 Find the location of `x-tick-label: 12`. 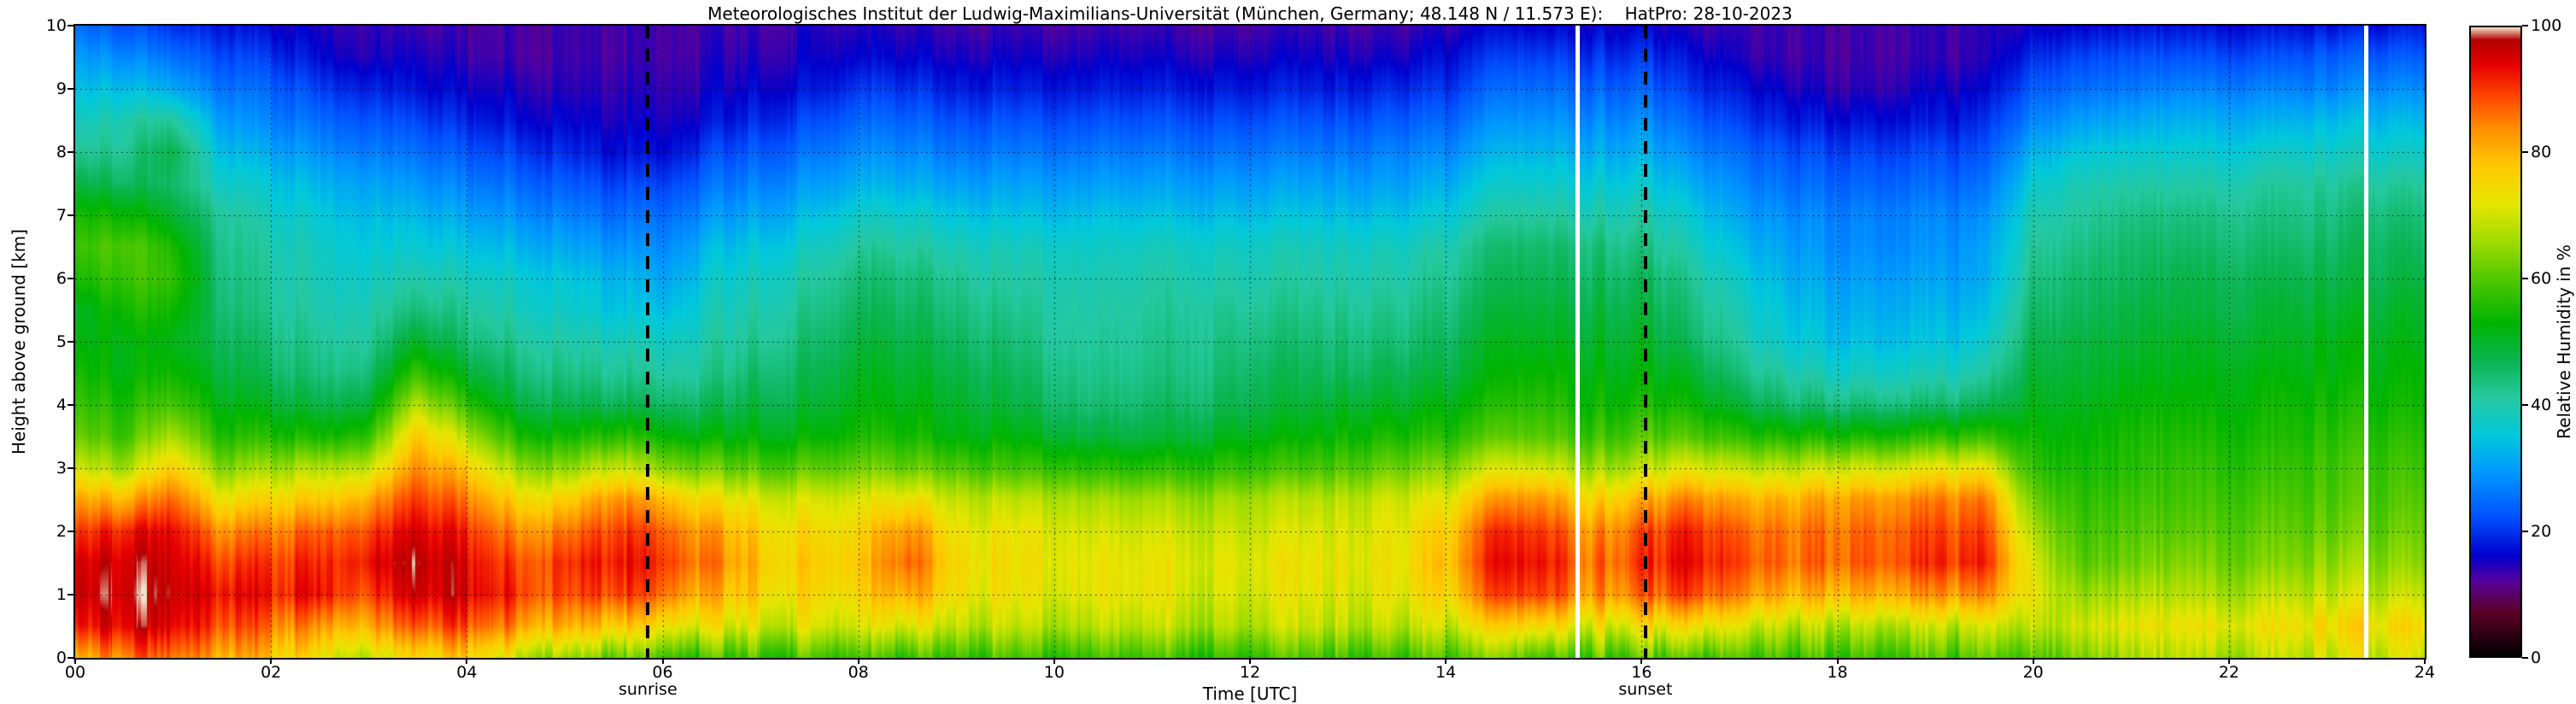

x-tick-label: 12 is located at coordinates (1250, 672).